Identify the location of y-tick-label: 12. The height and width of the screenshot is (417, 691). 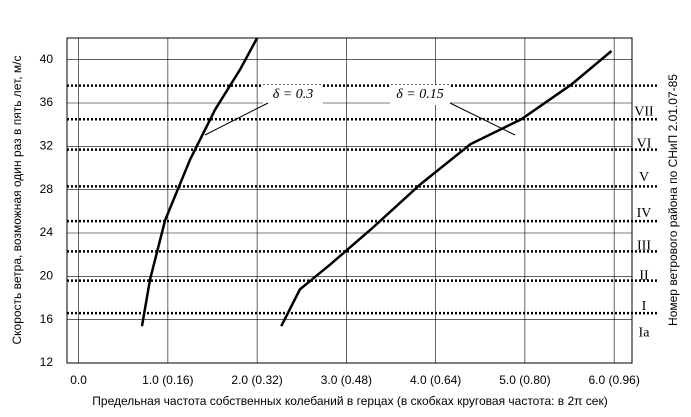
(47, 362).